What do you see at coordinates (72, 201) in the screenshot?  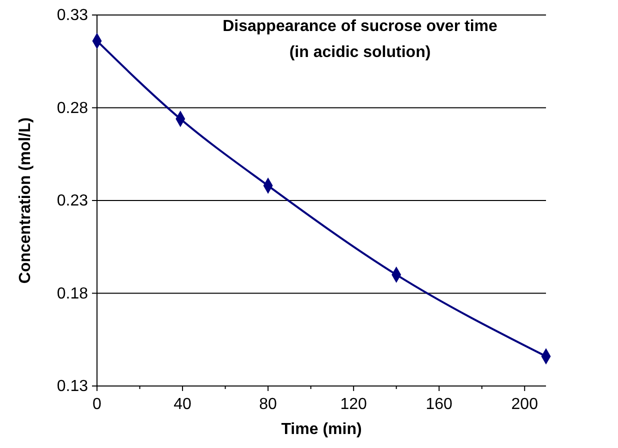 I see `y-tick-label: 0.23` at bounding box center [72, 201].